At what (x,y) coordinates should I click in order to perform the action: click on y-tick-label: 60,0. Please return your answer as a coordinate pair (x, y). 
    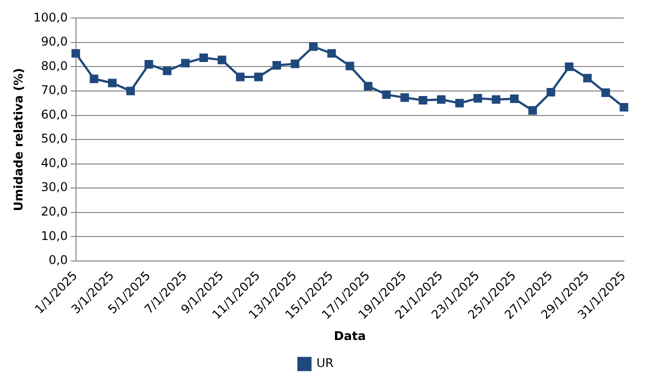
    Looking at the image, I should click on (54, 114).